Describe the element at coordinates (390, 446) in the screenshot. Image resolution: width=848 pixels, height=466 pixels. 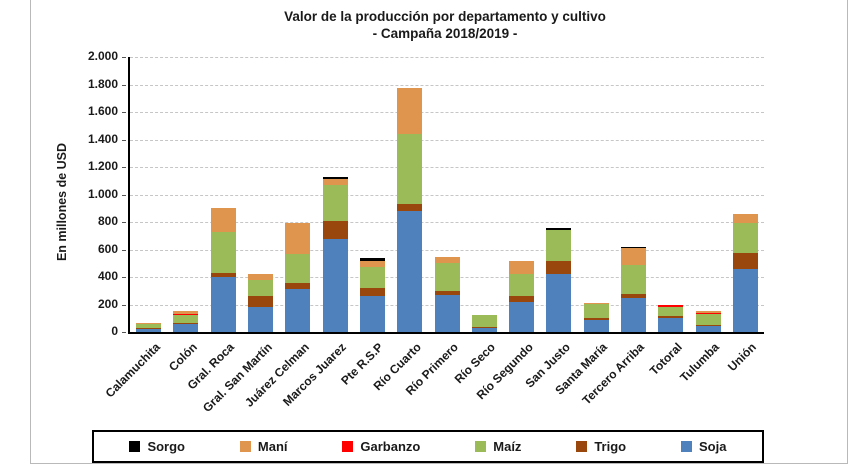
I see `legend-label: Garbanzo` at that location.